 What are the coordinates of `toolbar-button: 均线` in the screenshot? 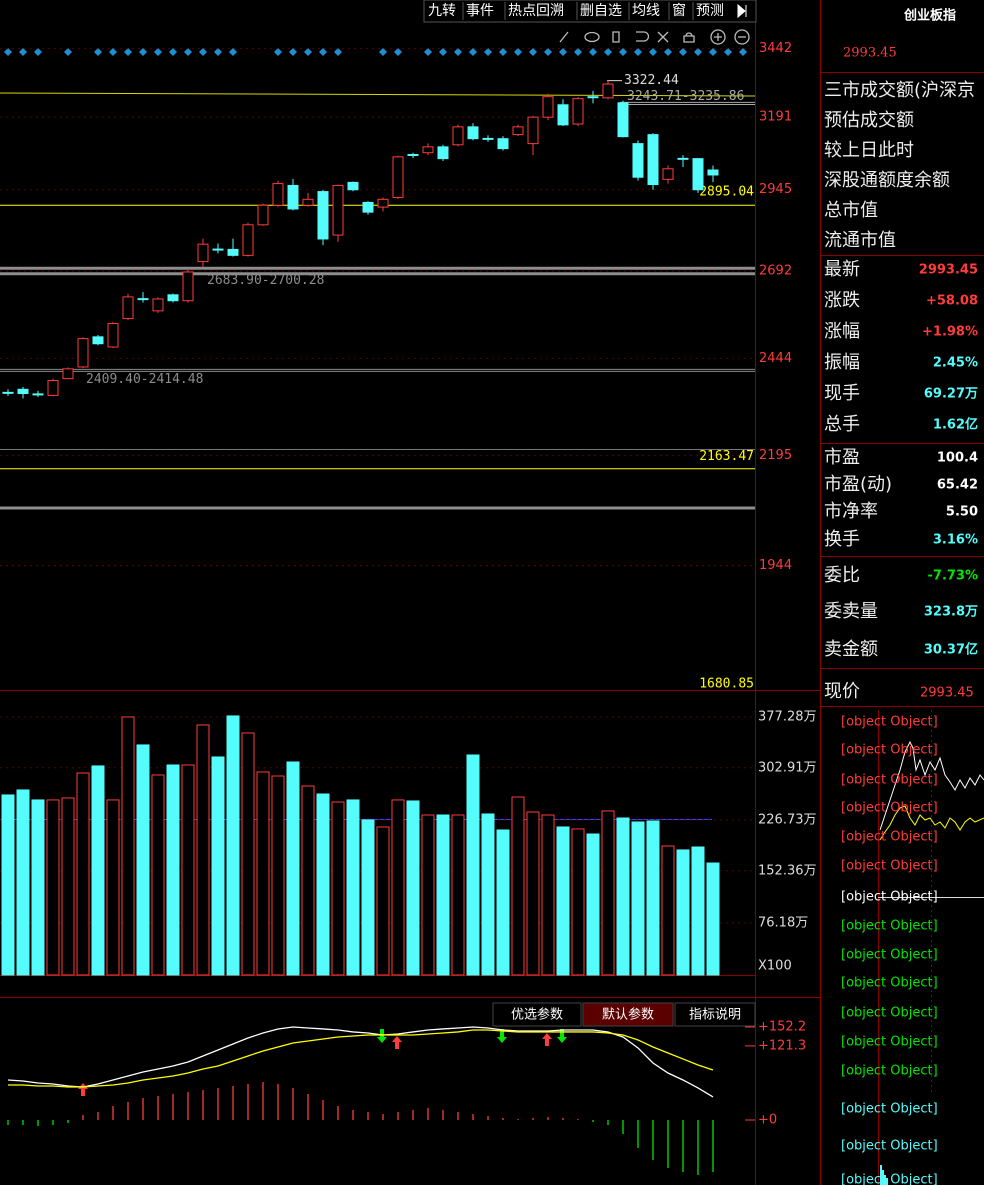 It's located at (646, 11).